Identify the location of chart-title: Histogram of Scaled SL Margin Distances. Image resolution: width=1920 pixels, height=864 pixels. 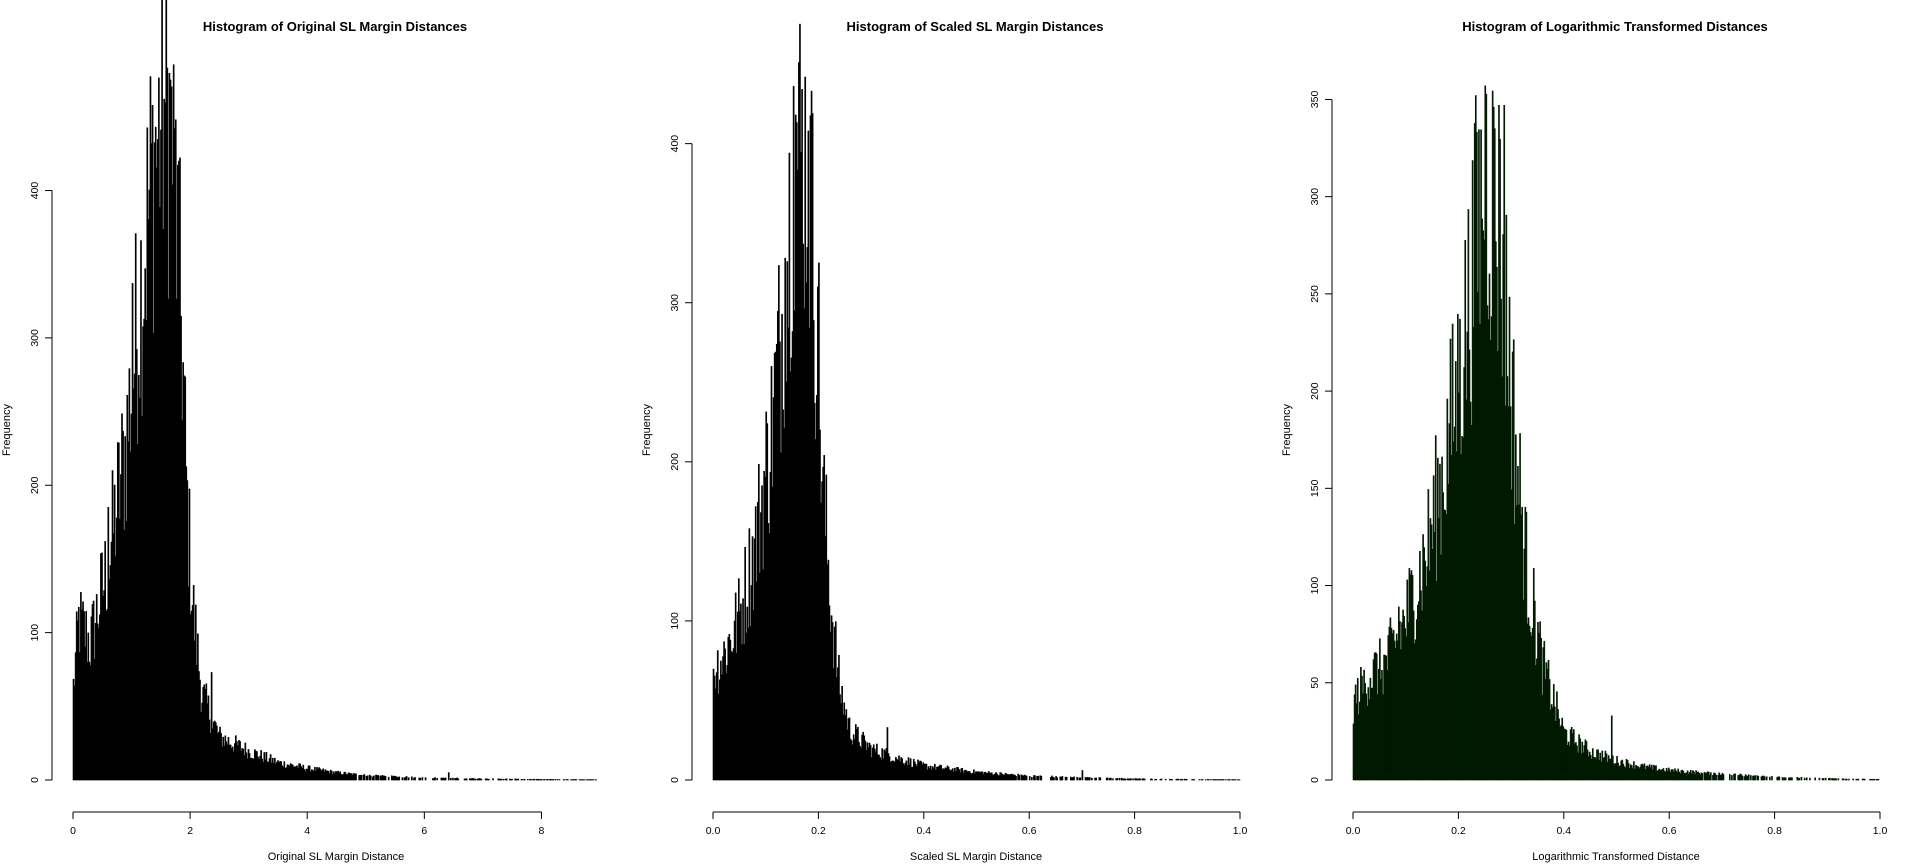
(975, 26).